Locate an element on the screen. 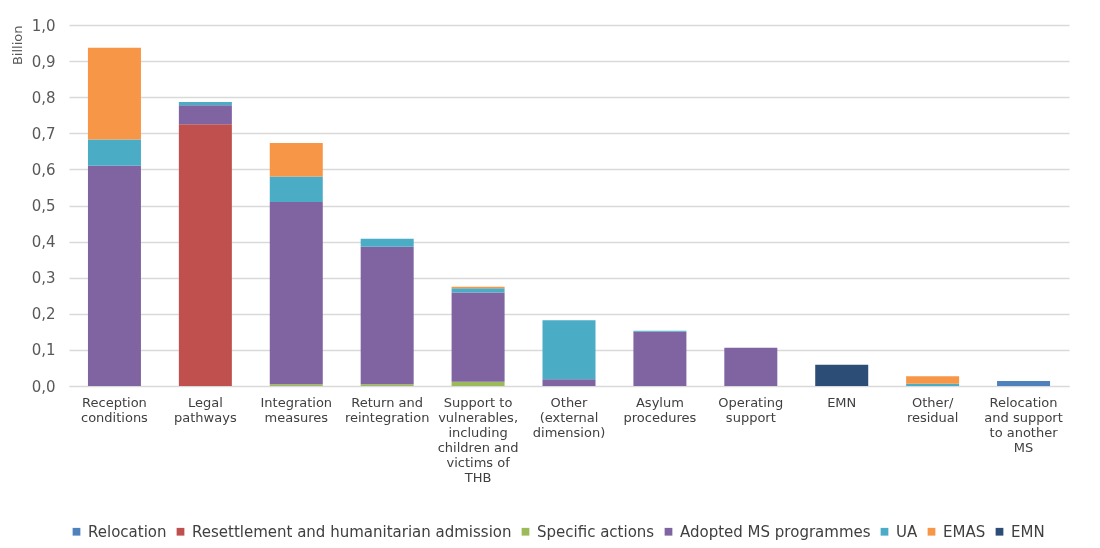  x-tick-label: Relocation and support to another MS is located at coordinates (1023, 424).